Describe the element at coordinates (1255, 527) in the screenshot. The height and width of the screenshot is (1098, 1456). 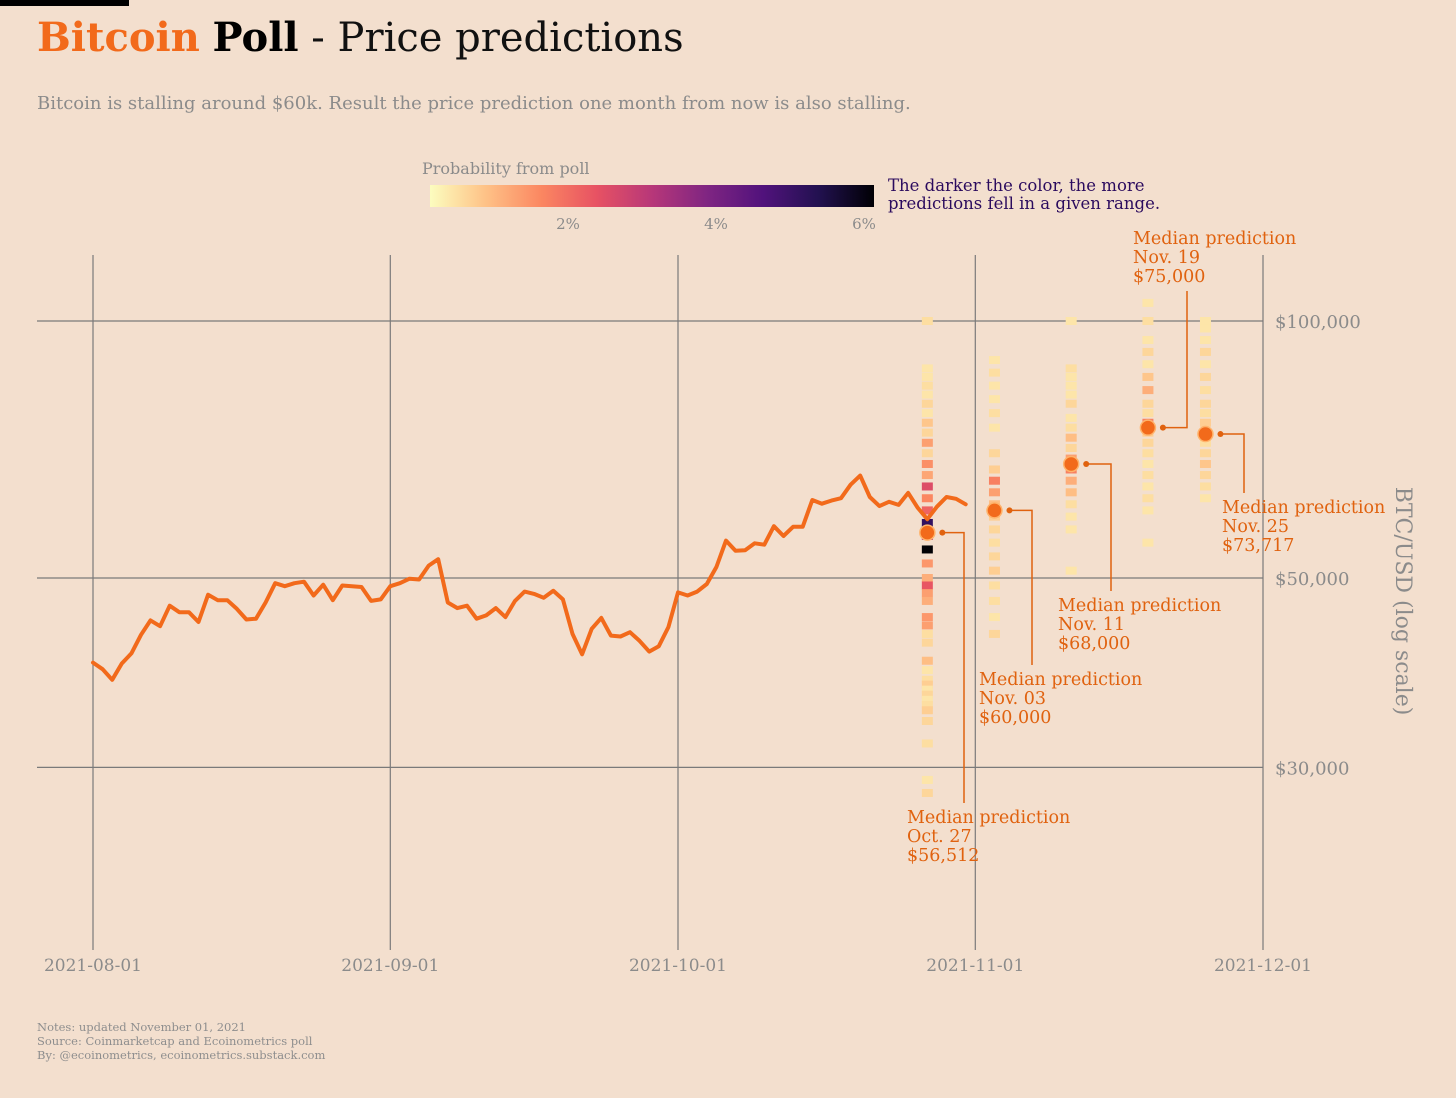
I see `median-label-4-1: Nov. 25` at that location.